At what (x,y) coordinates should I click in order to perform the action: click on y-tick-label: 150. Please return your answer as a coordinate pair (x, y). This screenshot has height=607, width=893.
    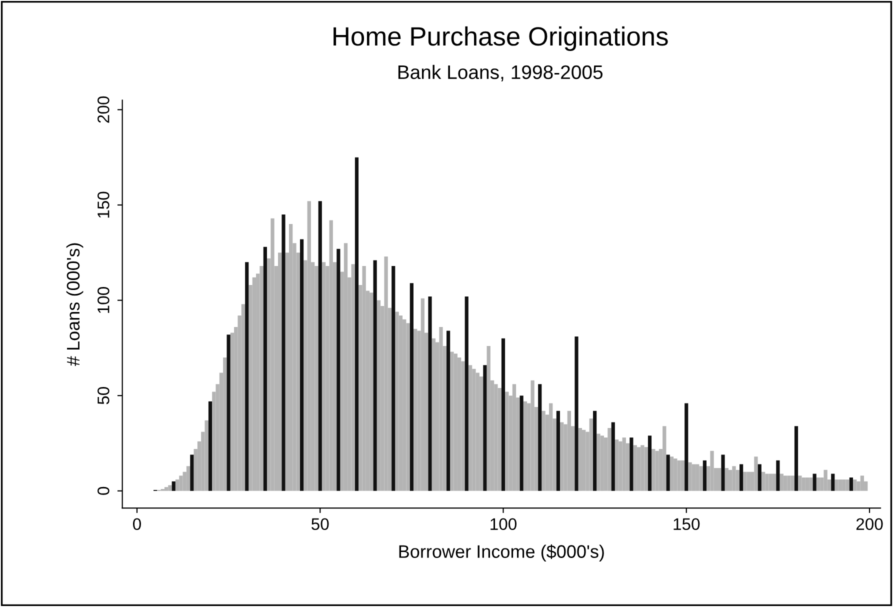
    Looking at the image, I should click on (104, 205).